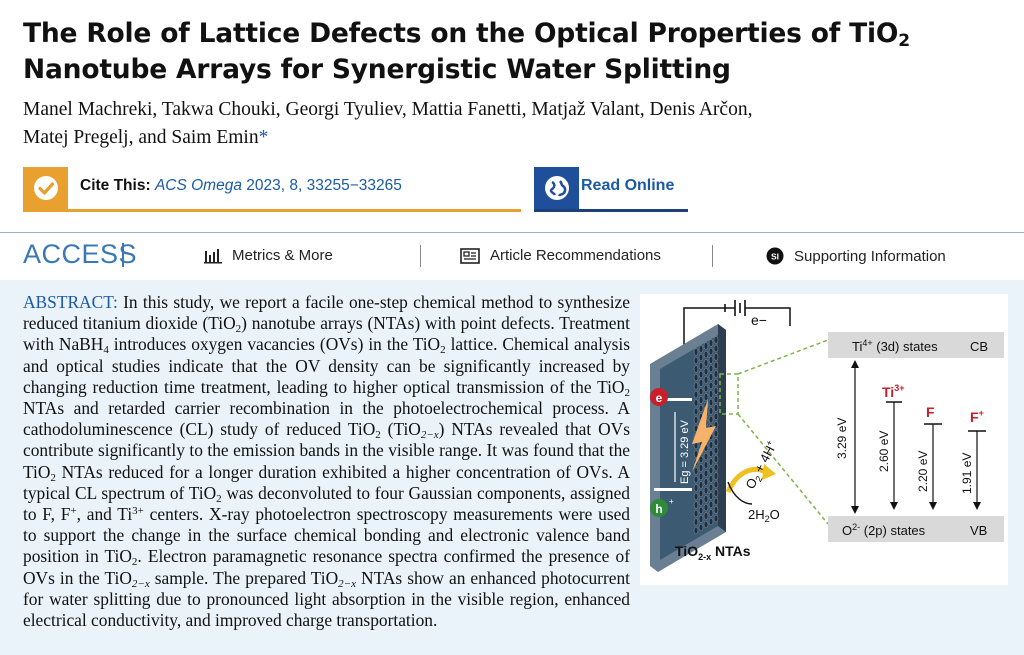 The height and width of the screenshot is (655, 1024). I want to click on article-recommendations-link: Article Recommendations, so click(560, 255).